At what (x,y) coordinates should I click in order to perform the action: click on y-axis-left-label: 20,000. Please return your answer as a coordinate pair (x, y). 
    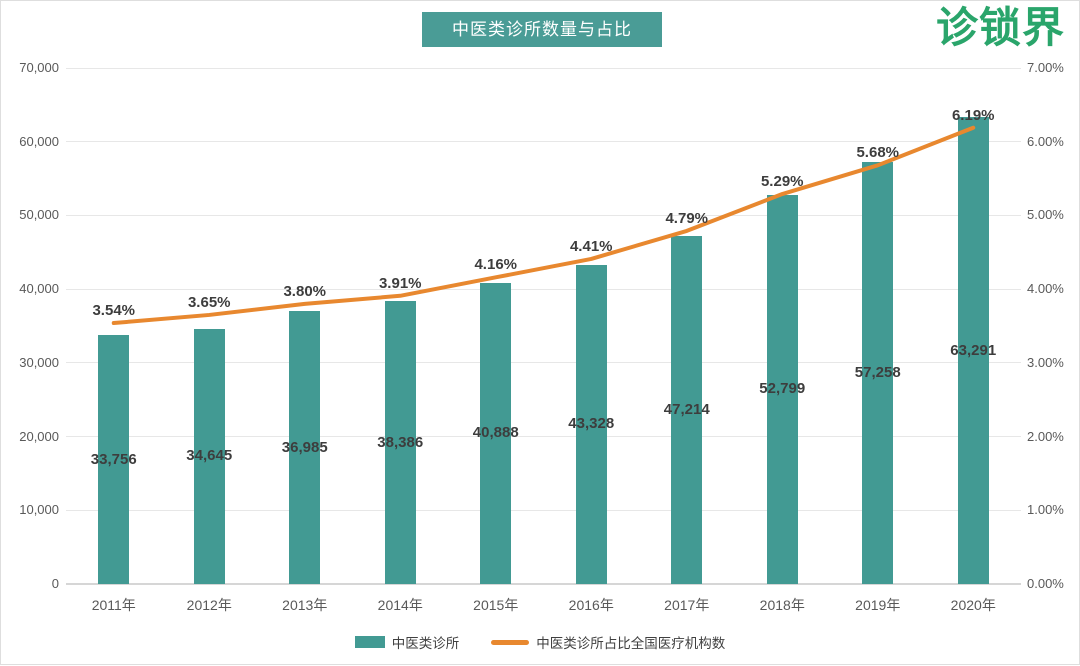
    Looking at the image, I should click on (39, 436).